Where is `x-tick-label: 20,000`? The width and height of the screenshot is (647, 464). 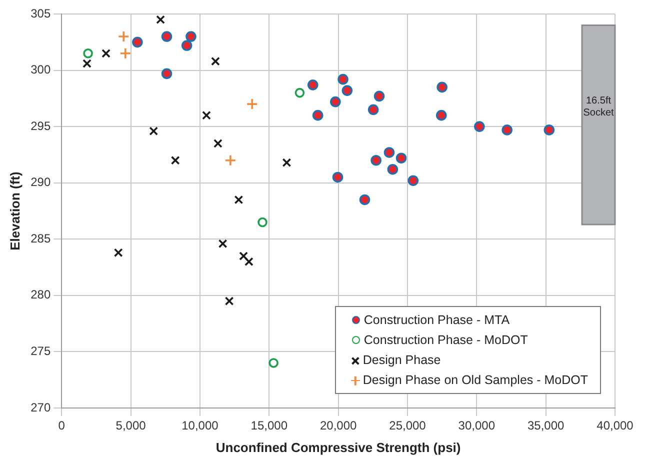
x-tick-label: 20,000 is located at coordinates (338, 425).